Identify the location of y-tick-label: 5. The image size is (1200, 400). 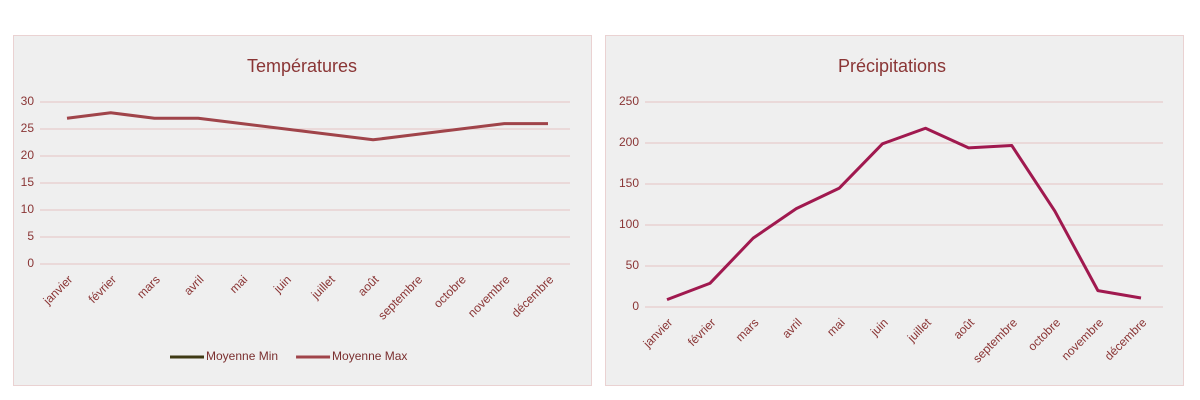
(30, 236).